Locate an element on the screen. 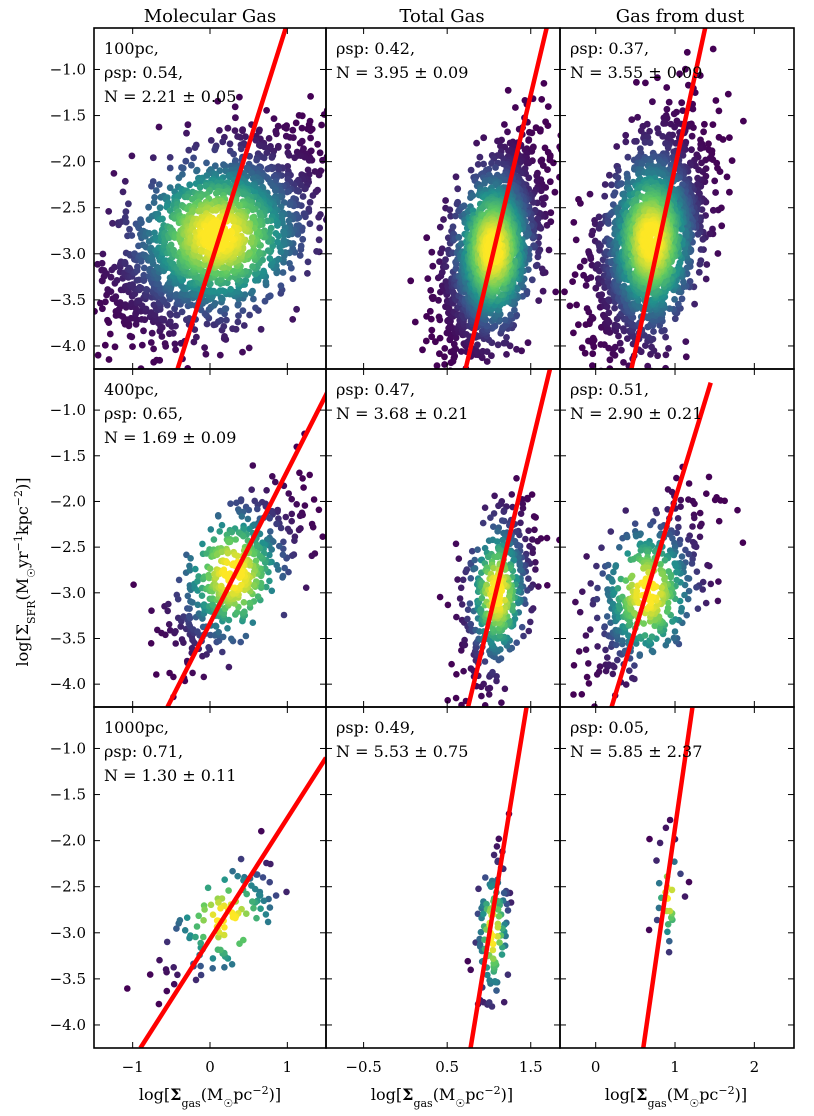 This screenshot has width=814, height=1116. slope-label: N = 2.21 ± 0.05 is located at coordinates (170, 96).